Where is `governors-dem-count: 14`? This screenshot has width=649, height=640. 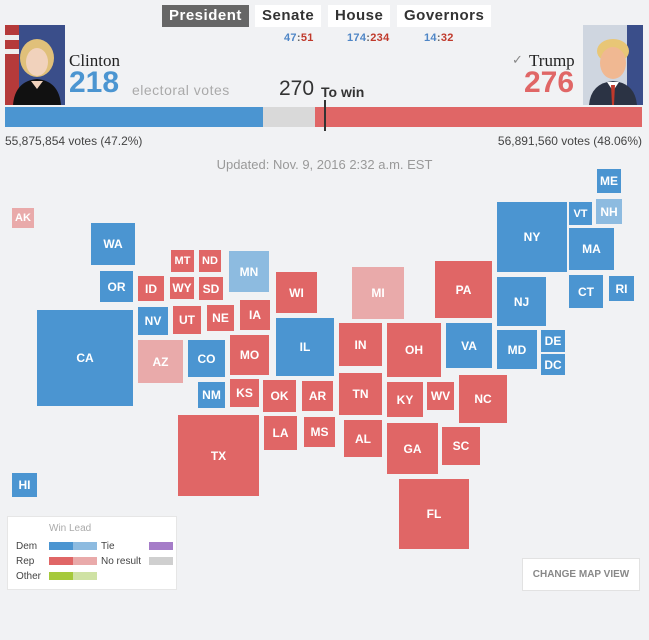 governors-dem-count: 14 is located at coordinates (430, 38).